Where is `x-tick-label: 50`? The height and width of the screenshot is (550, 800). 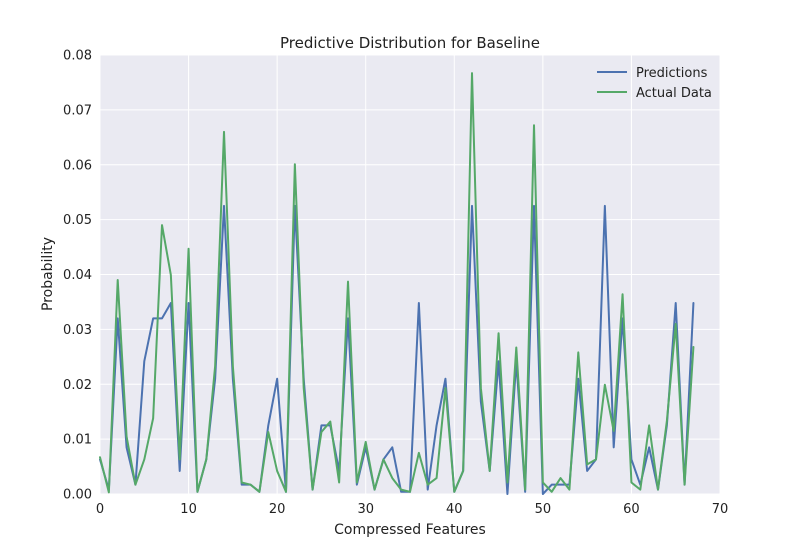
x-tick-label: 50 is located at coordinates (543, 509).